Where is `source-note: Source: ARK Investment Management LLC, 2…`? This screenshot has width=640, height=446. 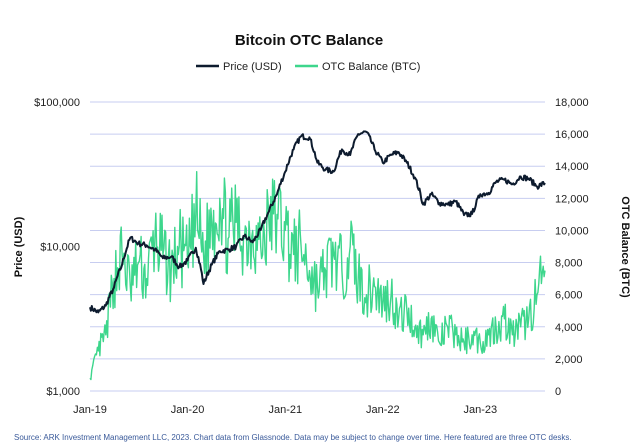 source-note: Source: ARK Investment Management LLC, 2… is located at coordinates (293, 437).